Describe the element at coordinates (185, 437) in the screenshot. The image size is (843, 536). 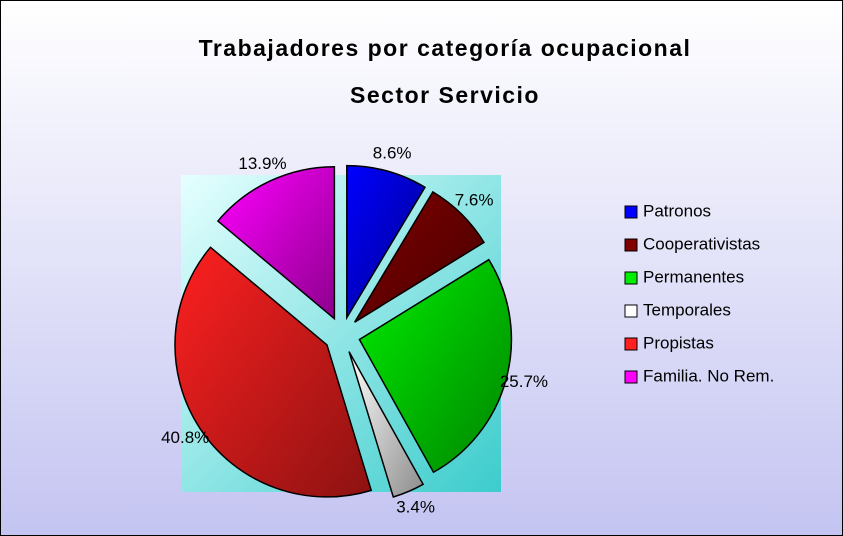
I see `data-label: 40.8%` at that location.